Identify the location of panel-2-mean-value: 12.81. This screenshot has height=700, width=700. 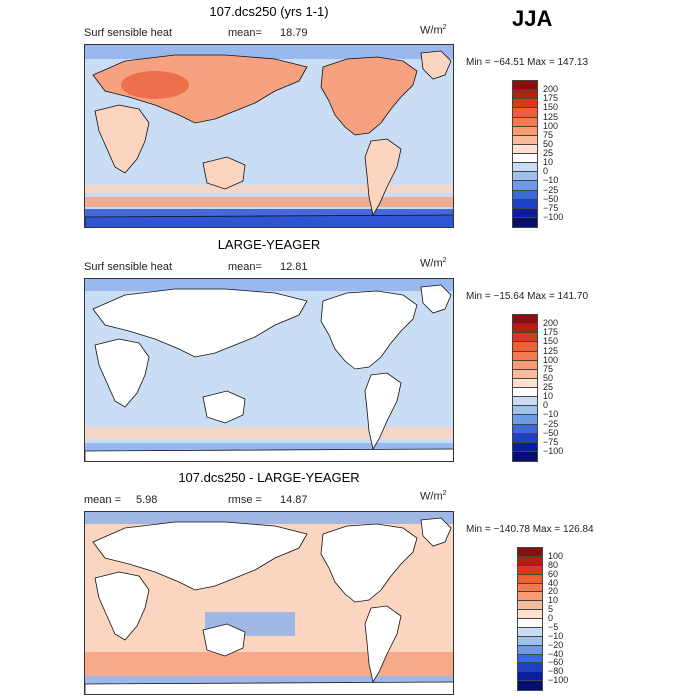
(294, 267).